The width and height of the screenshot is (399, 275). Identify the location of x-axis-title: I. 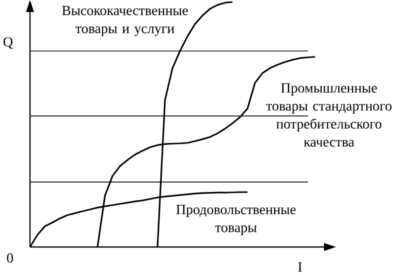
(300, 267).